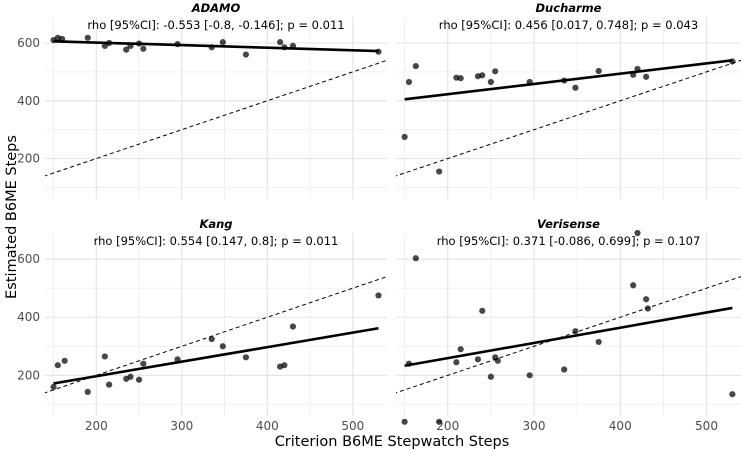 This screenshot has height=451, width=741. I want to click on panel-title: ADAMO, so click(216, 8).